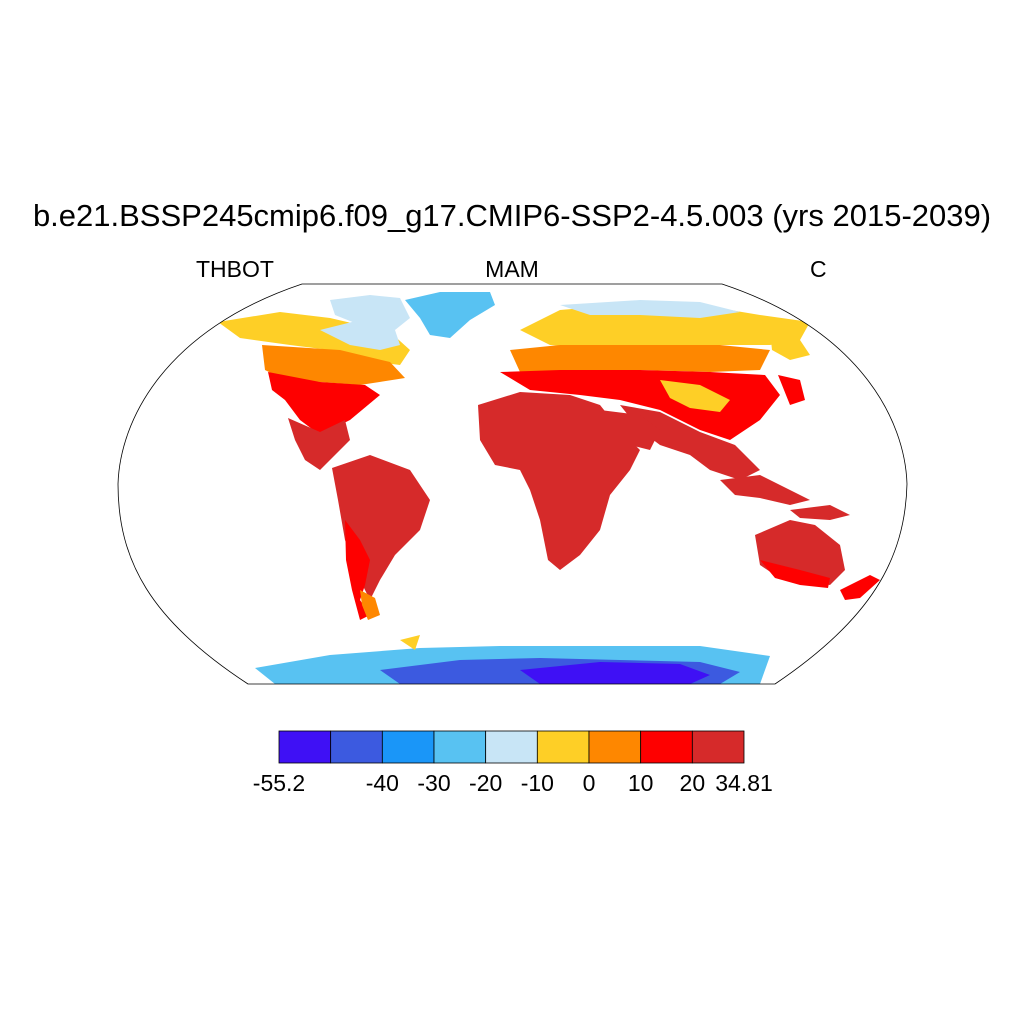 The width and height of the screenshot is (1024, 1024). I want to click on north-america, so click(314, 391).